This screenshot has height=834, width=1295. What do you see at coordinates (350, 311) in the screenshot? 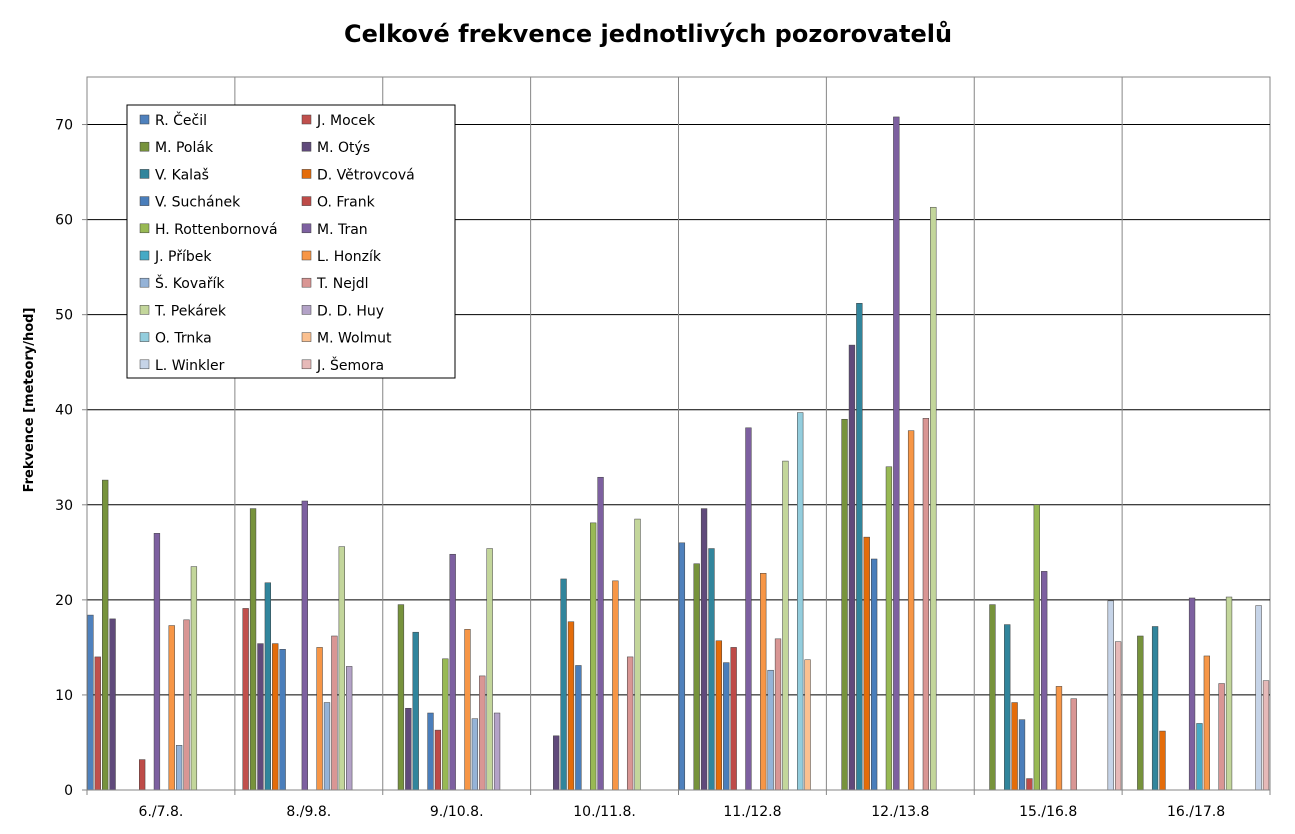
I see `legend-label: D. D. Huy` at bounding box center [350, 311].